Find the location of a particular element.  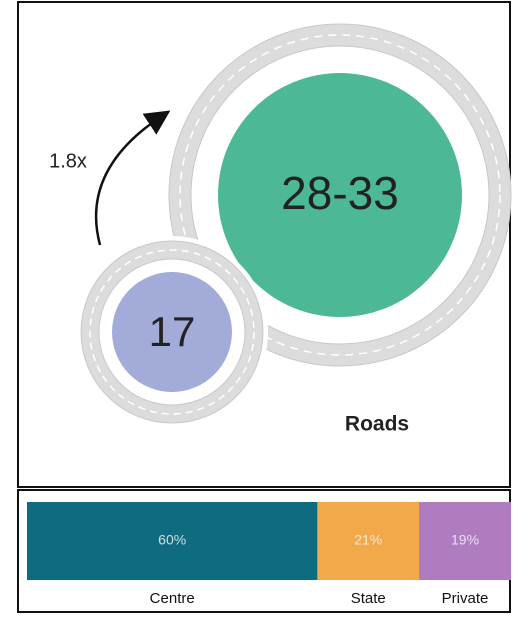

segment-name: Centre is located at coordinates (172, 598).